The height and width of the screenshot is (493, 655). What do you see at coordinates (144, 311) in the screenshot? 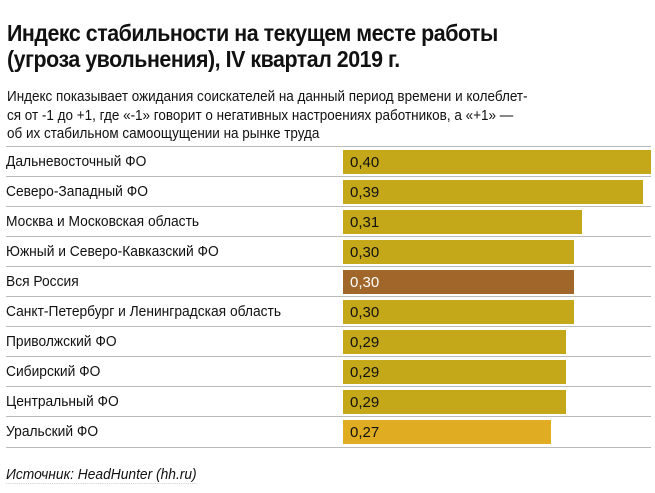
I see `category-label: Санкт-Петербург и Ленинградская область` at bounding box center [144, 311].